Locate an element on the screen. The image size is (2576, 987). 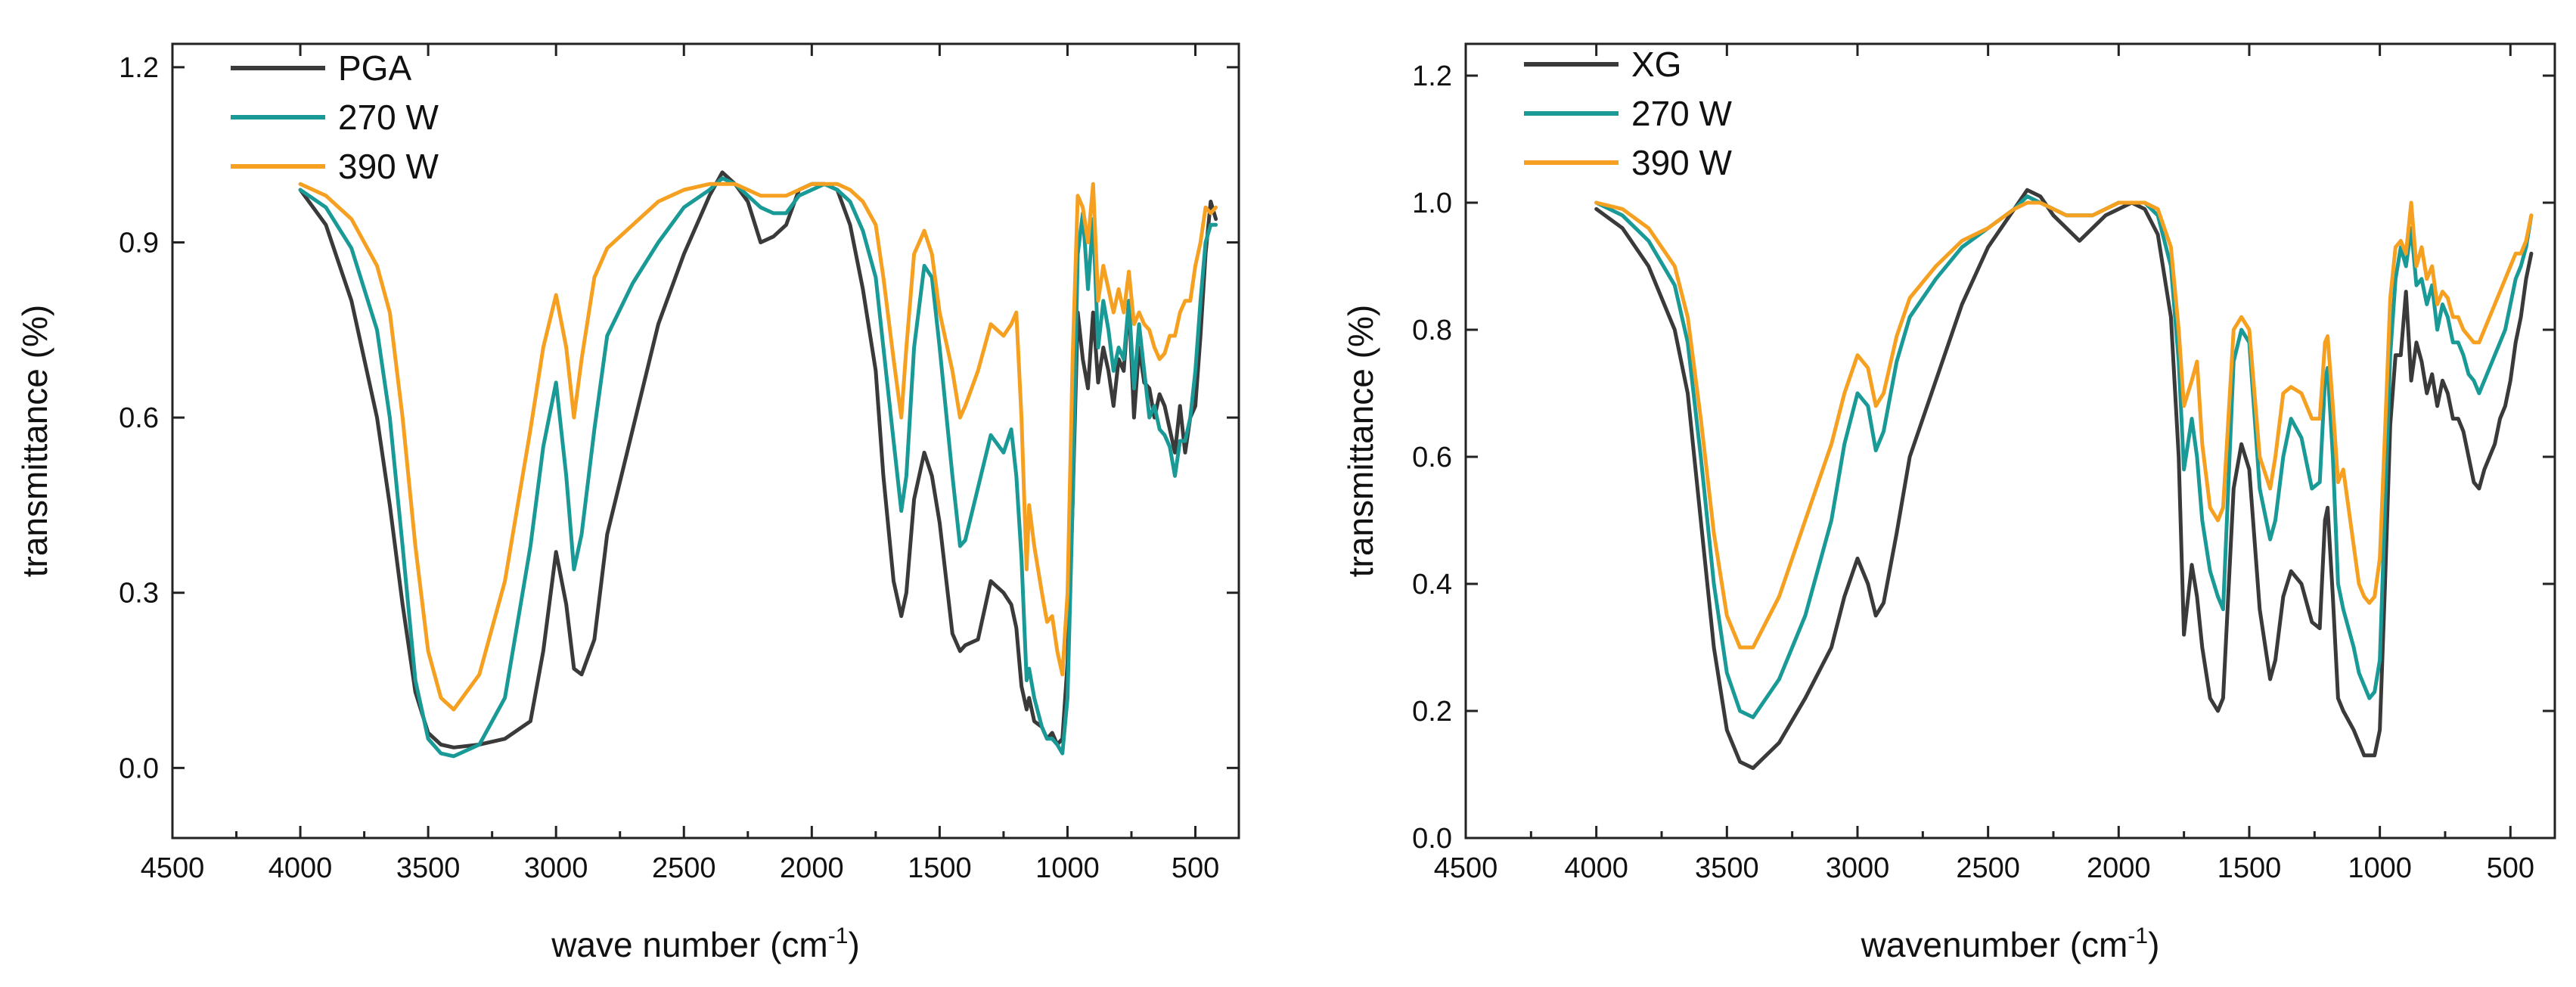
y-tick-label: 0.4 is located at coordinates (1432, 585).